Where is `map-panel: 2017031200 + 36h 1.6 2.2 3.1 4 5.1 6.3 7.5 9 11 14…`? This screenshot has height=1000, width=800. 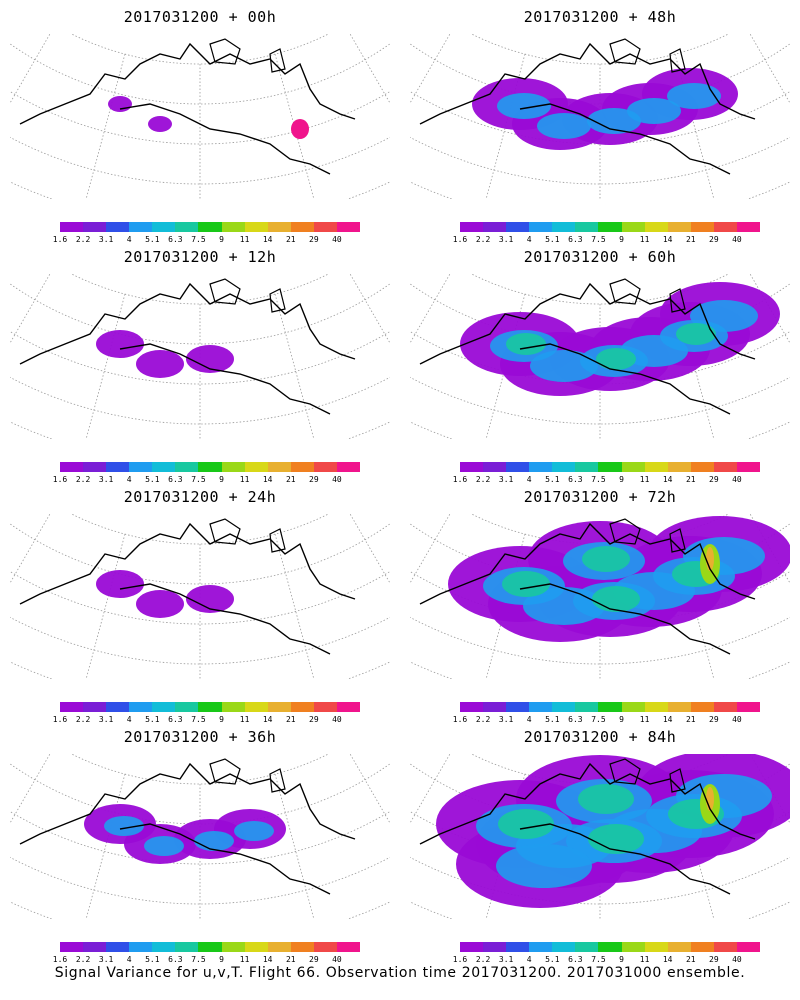
map-panel: 2017031200 + 36h 1.6 2.2 3.1 4 5.1 6.3 7.5 9 11 14… is located at coordinates (200, 842).